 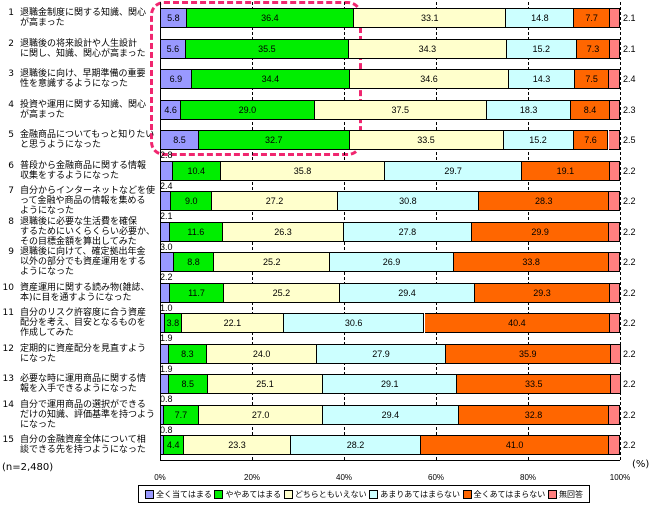 What do you see at coordinates (173, 48) in the screenshot?
I see `bar-segment-1: 5.6` at bounding box center [173, 48].